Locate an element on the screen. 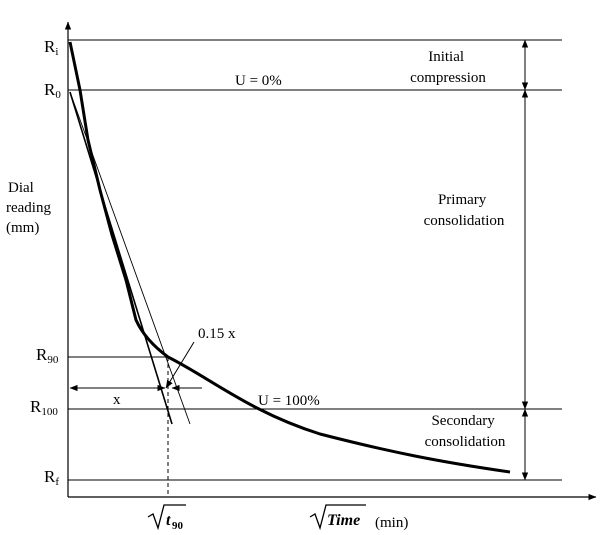  tangent-line is located at coordinates (121, 258).